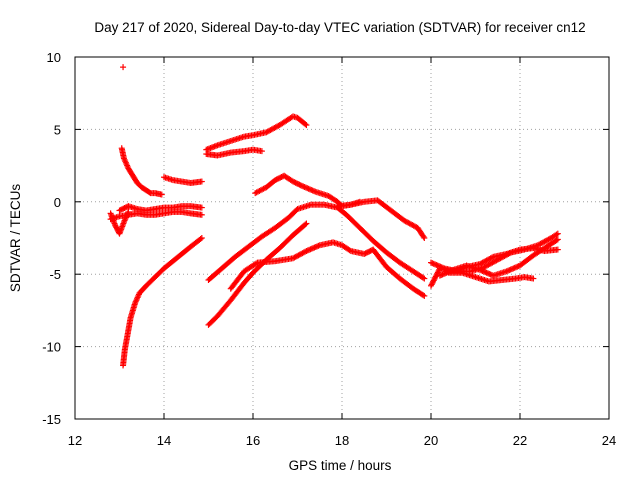 This screenshot has width=640, height=480. What do you see at coordinates (55, 274) in the screenshot?
I see `y-tick-label: -5` at bounding box center [55, 274].